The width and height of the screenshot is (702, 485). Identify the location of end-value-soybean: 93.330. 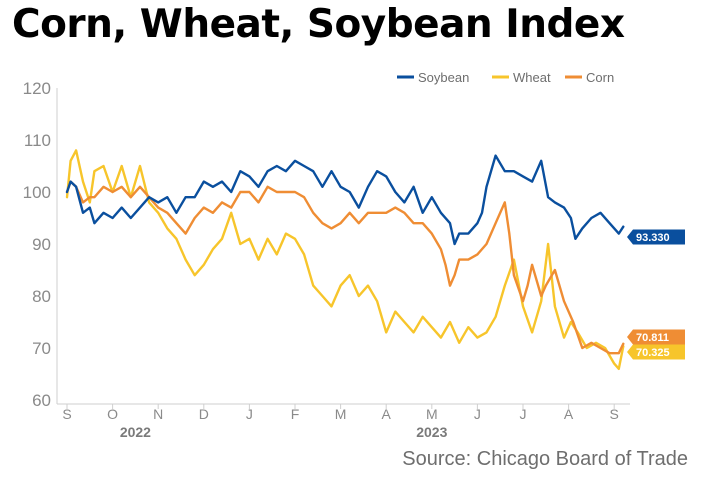
(653, 238).